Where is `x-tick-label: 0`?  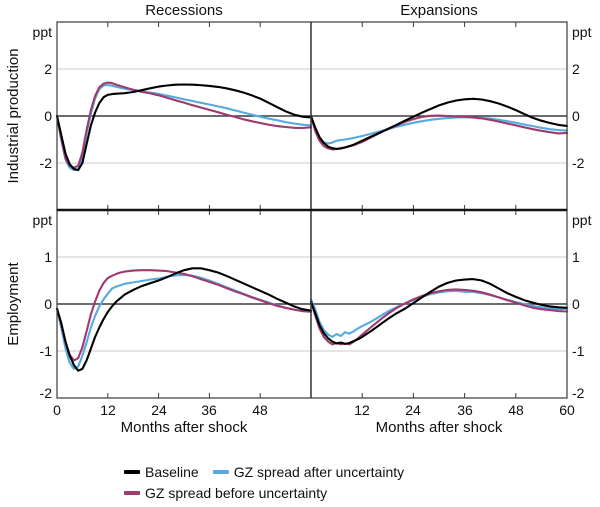
x-tick-label: 0 is located at coordinates (57, 410).